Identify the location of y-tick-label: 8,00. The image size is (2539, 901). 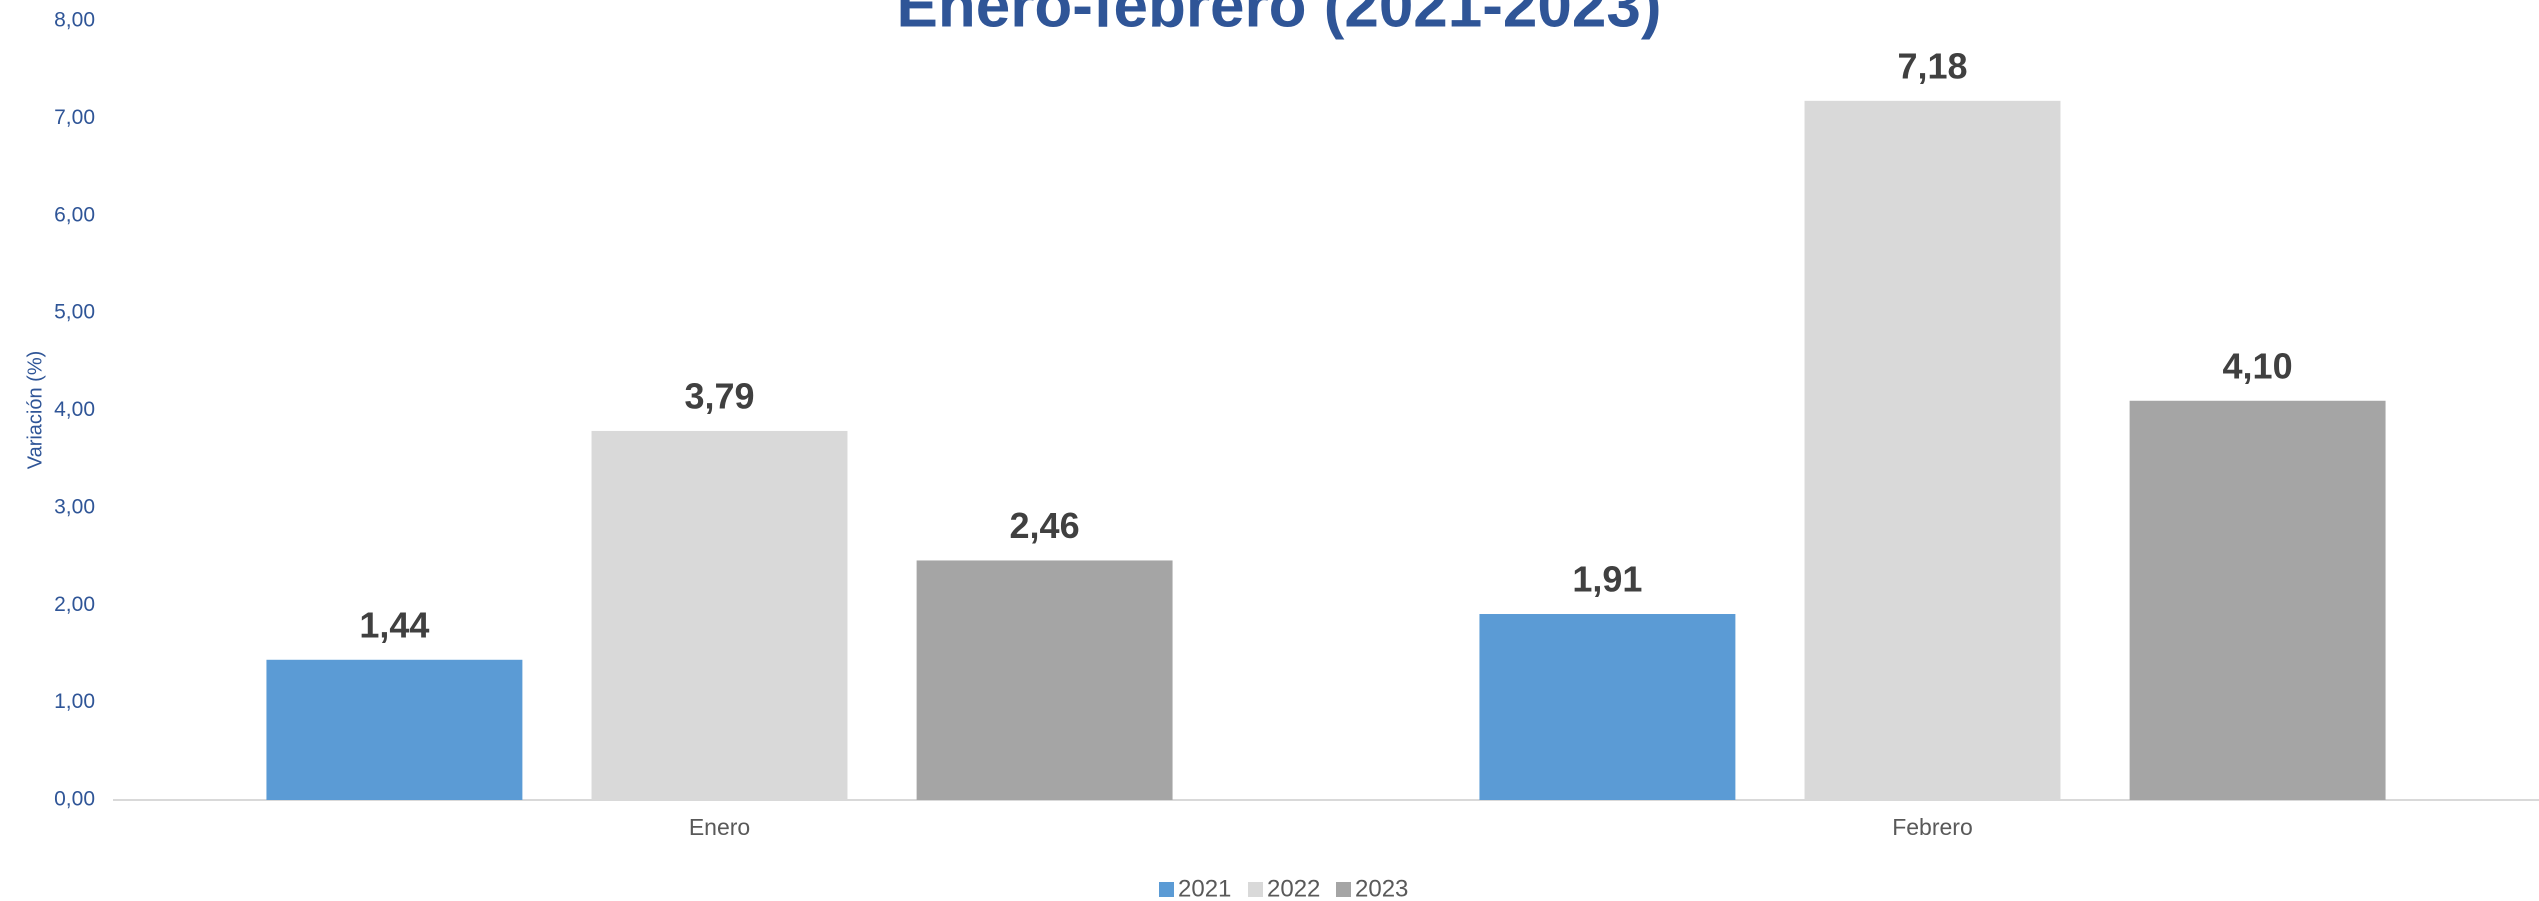
(74, 20).